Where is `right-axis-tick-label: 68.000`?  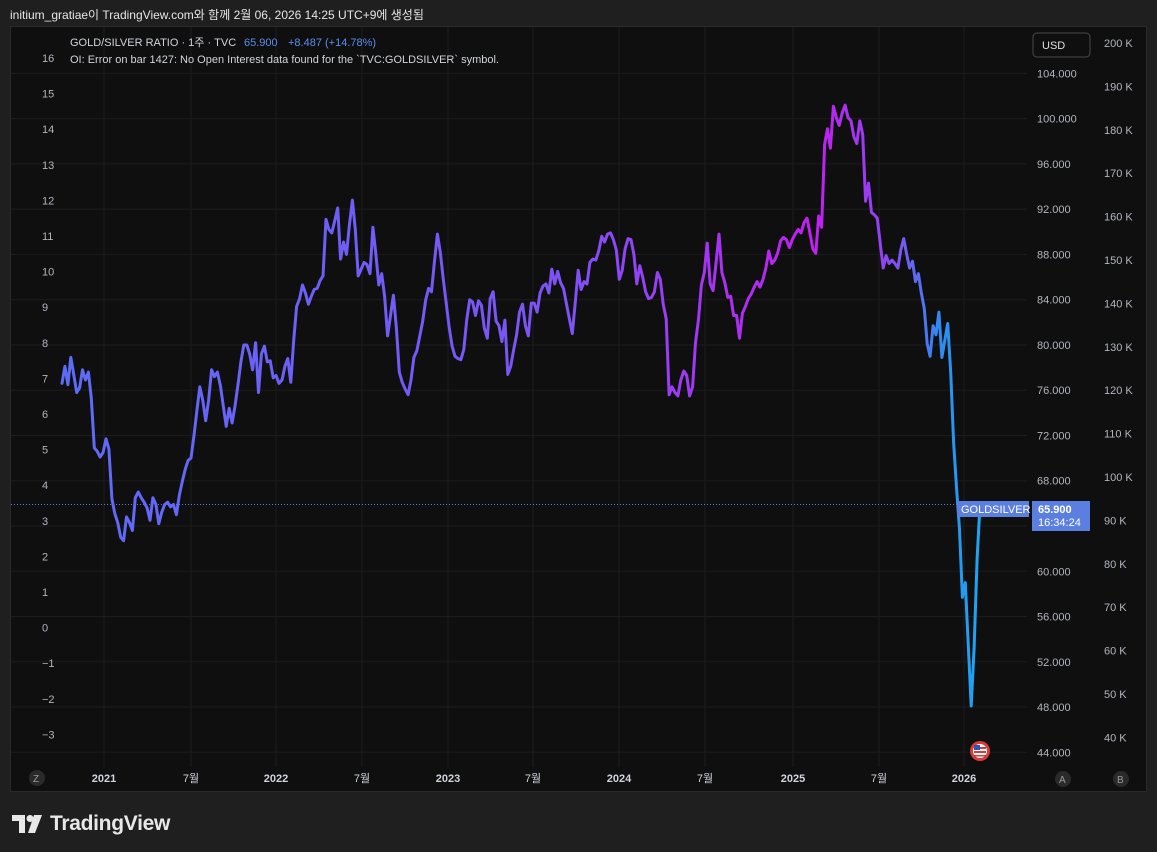
right-axis-tick-label: 68.000 is located at coordinates (1054, 482).